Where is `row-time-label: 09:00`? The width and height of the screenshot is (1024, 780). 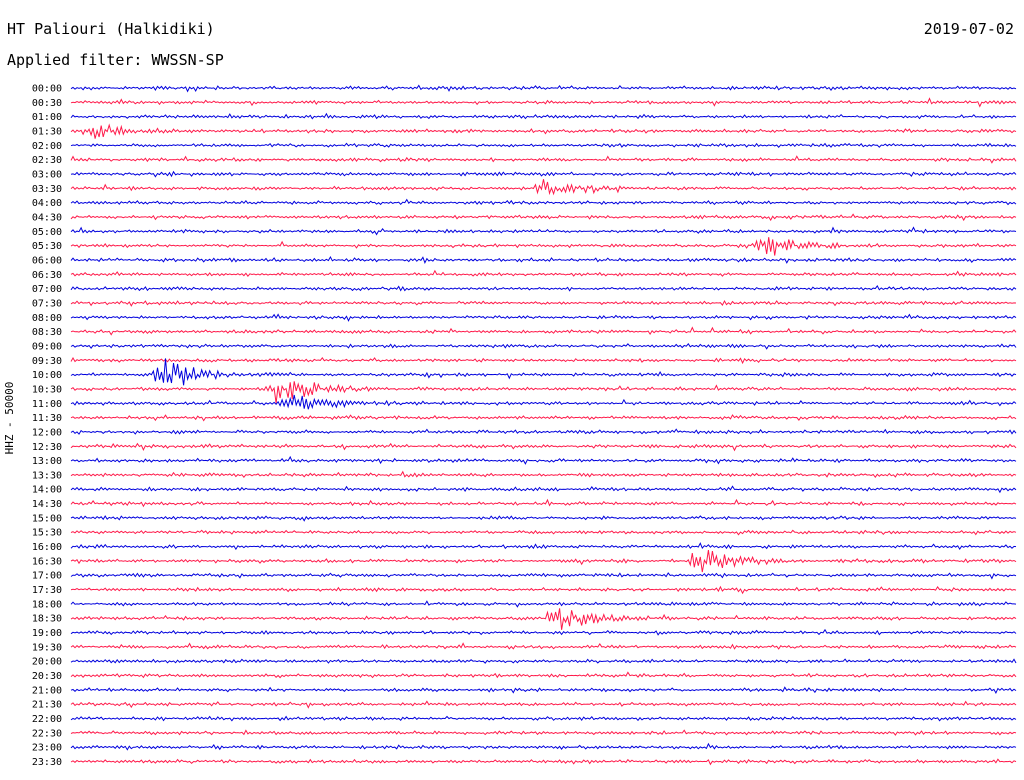 row-time-label: 09:00 is located at coordinates (47, 346).